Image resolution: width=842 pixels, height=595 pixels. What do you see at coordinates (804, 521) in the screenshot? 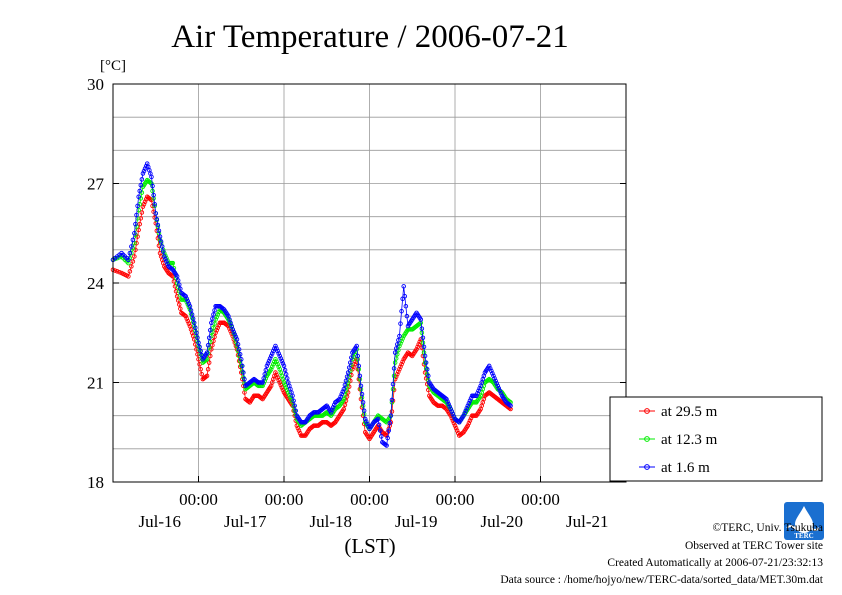
I see `terc-logo: TERC` at bounding box center [804, 521].